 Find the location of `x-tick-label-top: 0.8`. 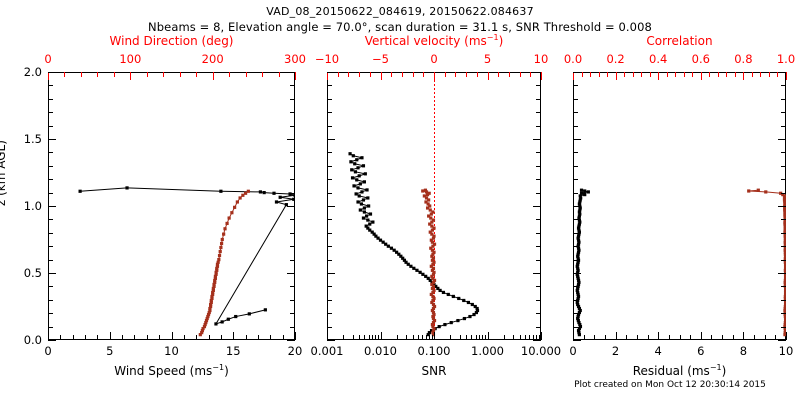

x-tick-label-top: 0.8 is located at coordinates (743, 59).